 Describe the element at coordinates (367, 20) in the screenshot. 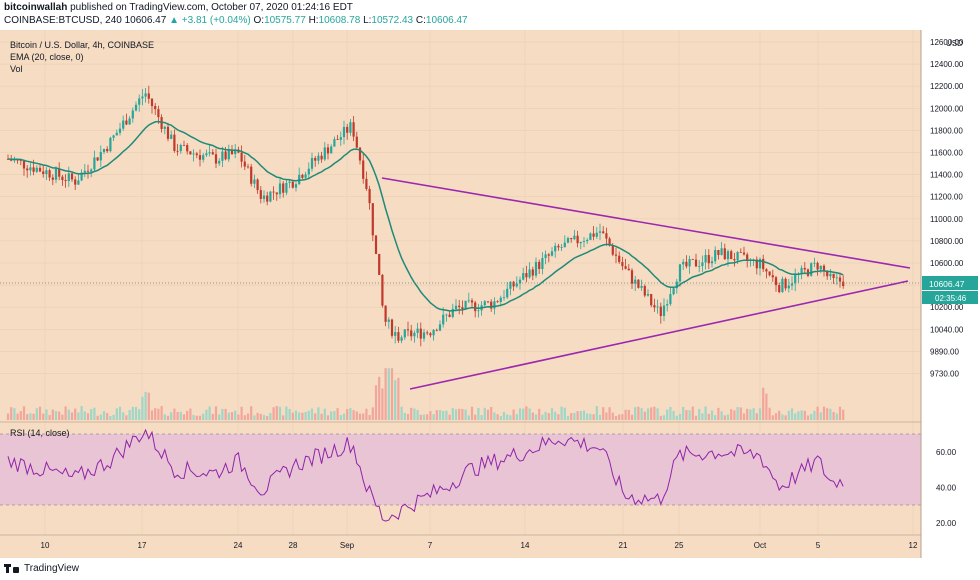

I see `low-label: L:` at that location.